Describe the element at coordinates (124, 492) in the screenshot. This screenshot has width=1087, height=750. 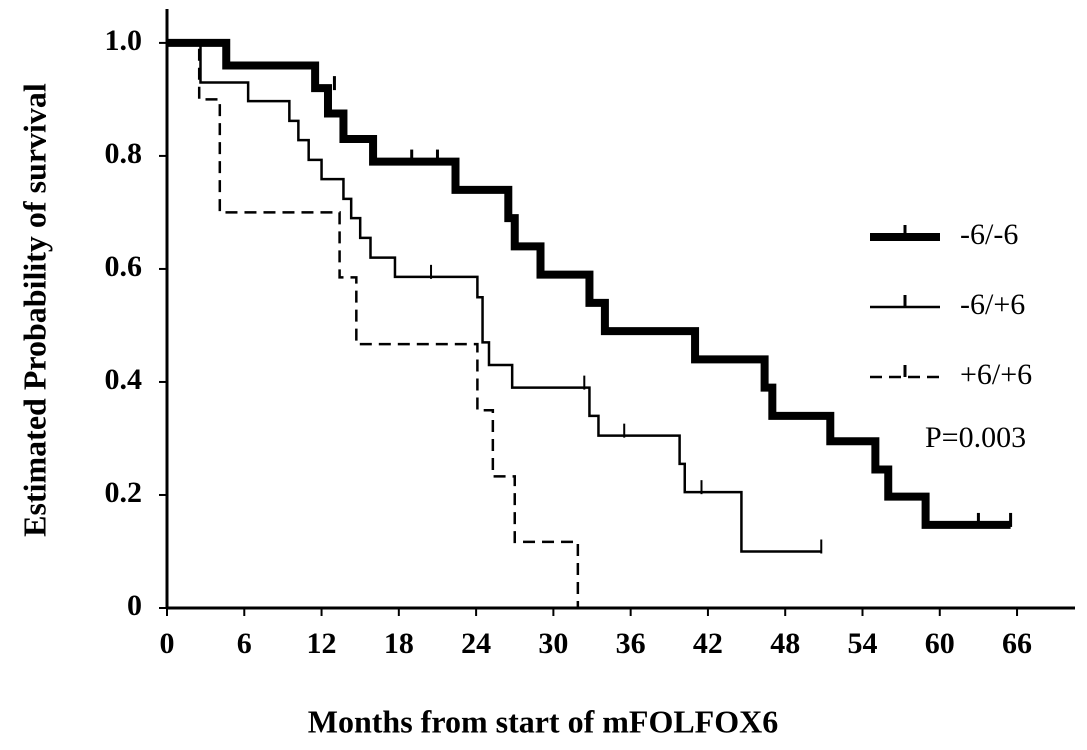
I see `y-tick-label: 0.2` at that location.